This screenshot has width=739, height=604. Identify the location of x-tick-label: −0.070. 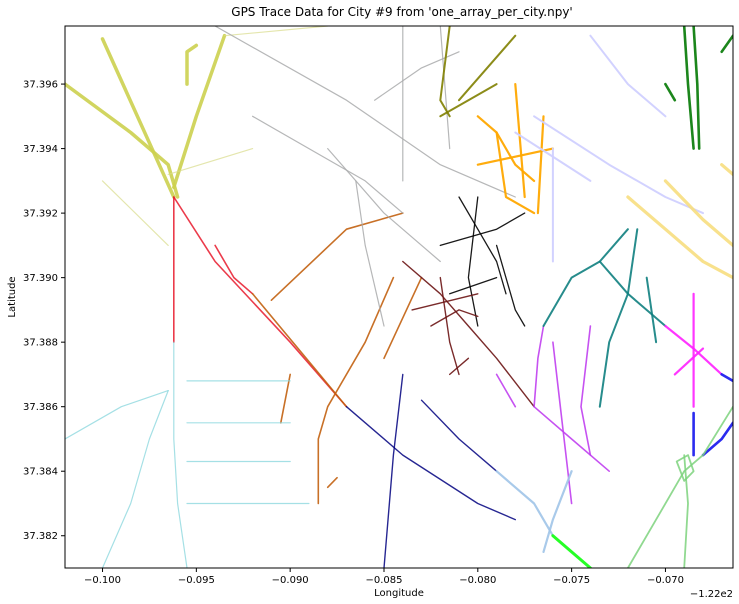
(665, 580).